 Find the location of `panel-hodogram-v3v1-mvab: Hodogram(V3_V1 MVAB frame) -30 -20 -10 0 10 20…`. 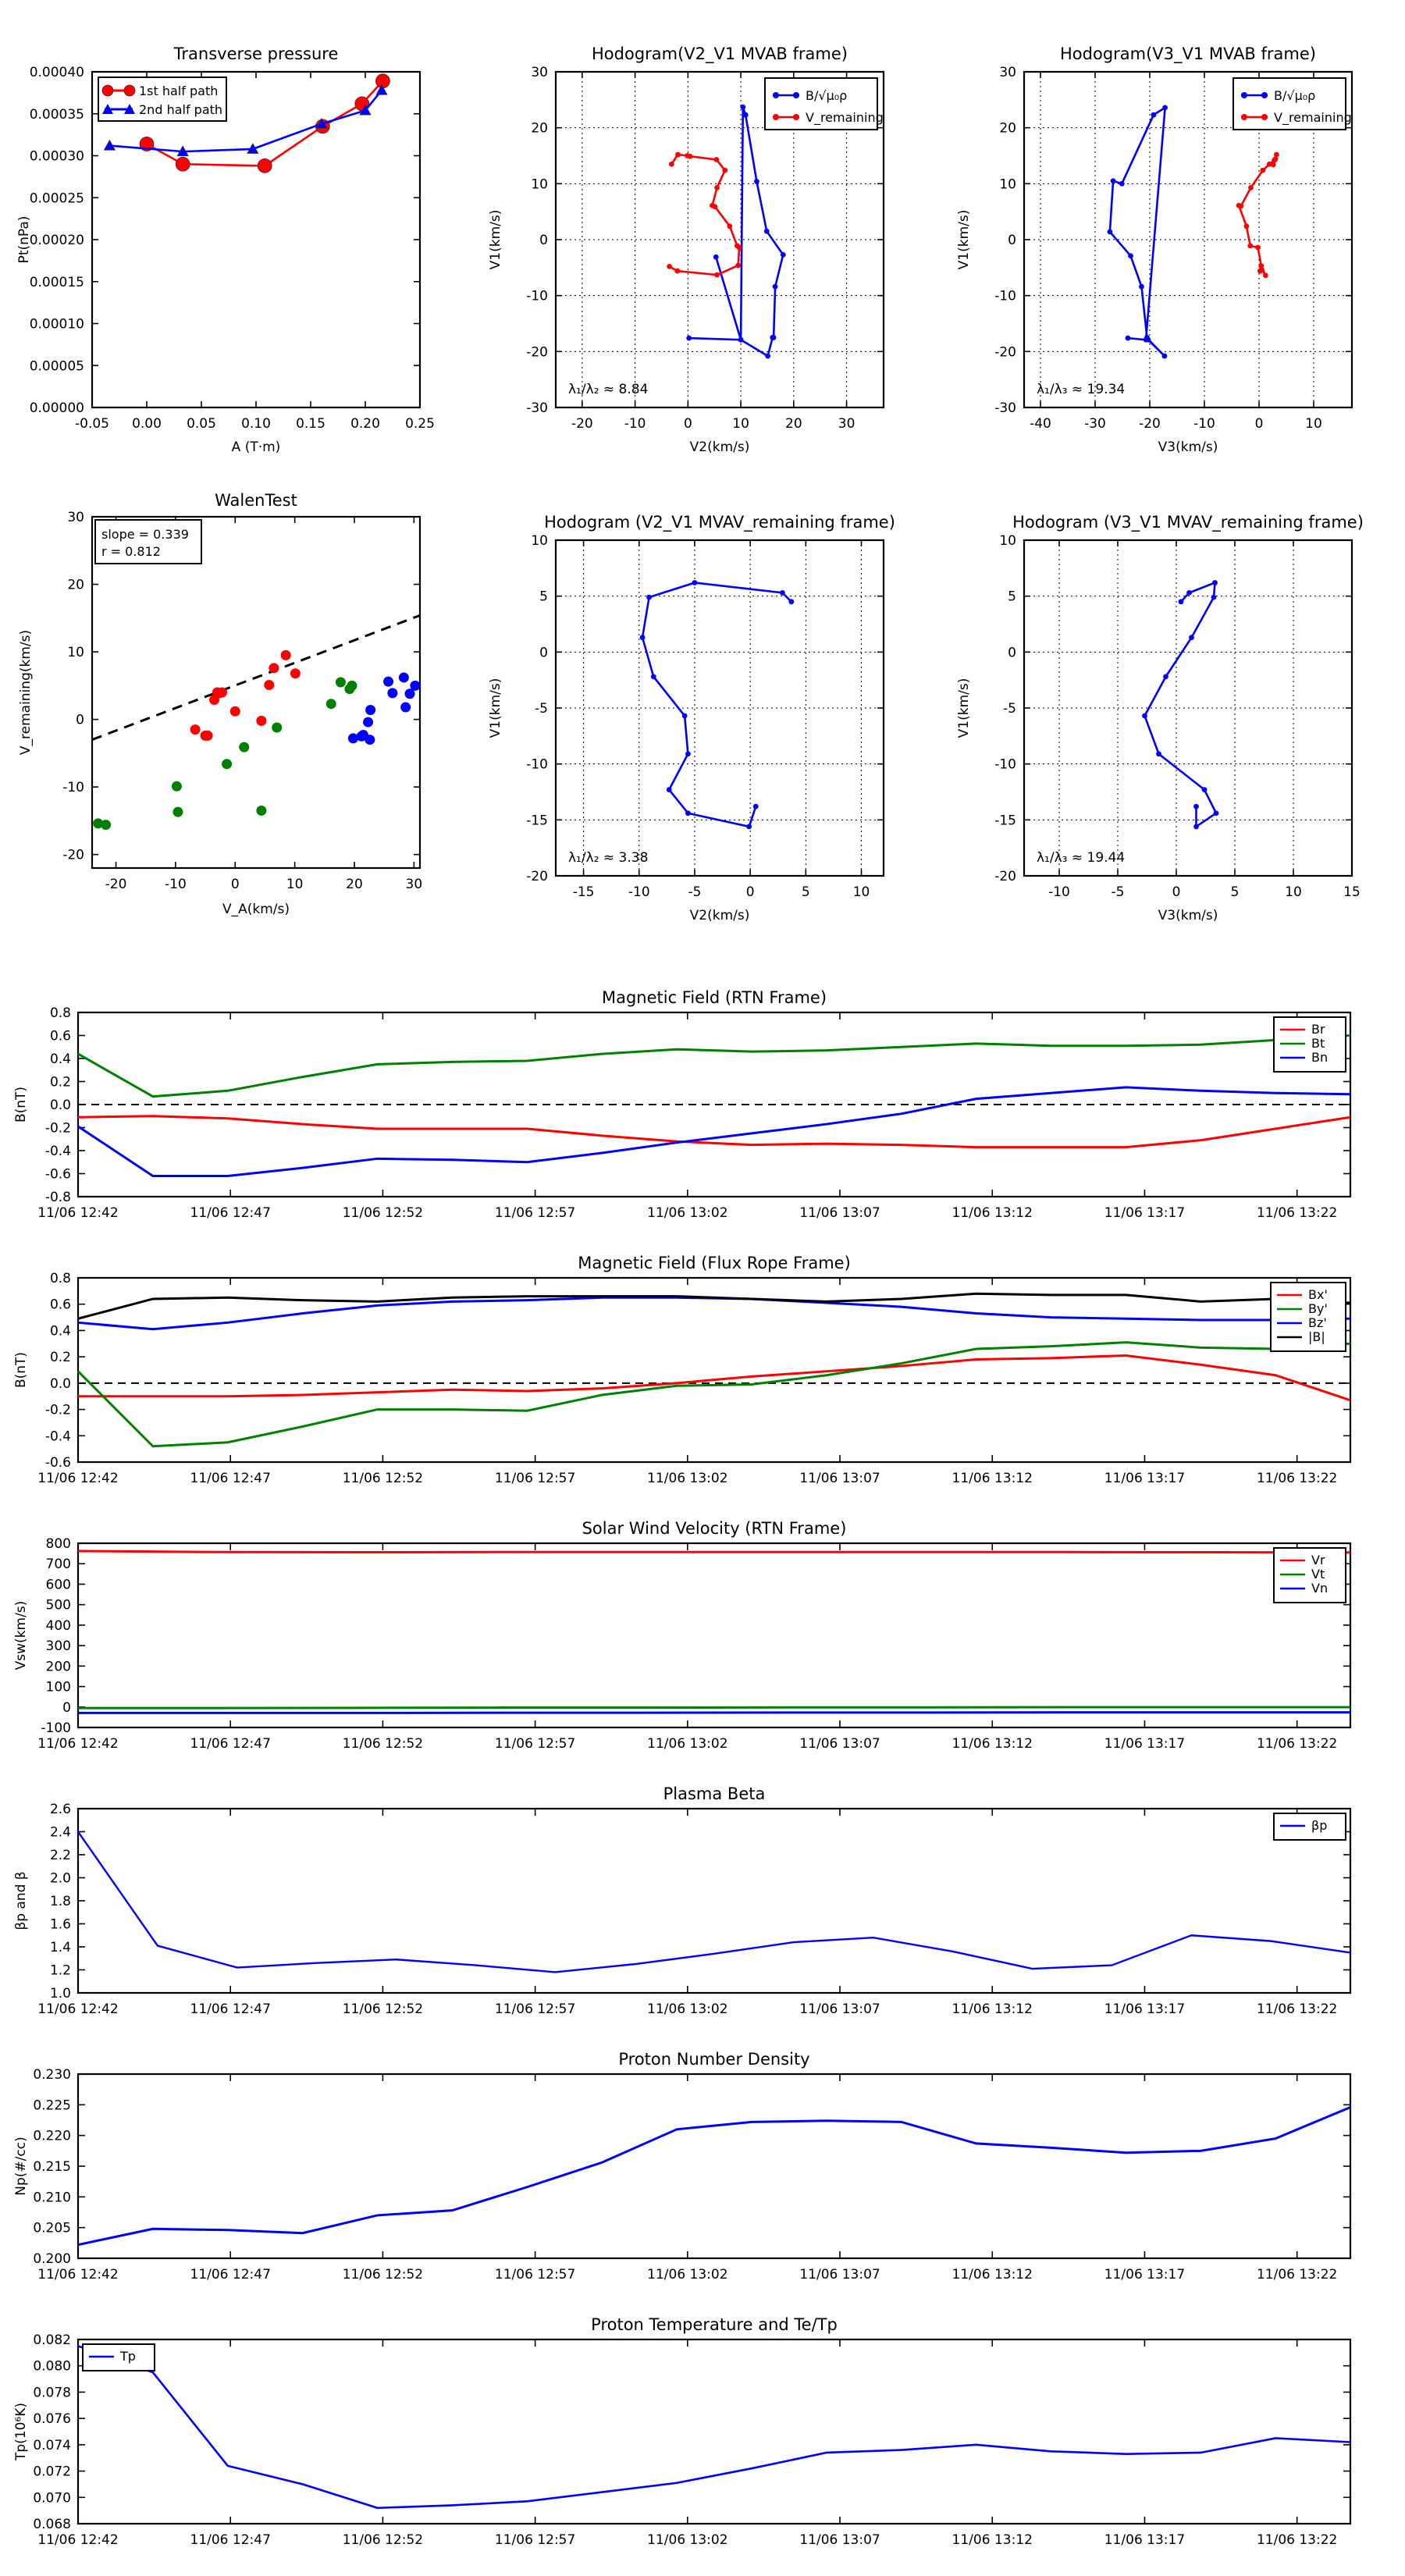

panel-hodogram-v3v1-mvab: Hodogram(V3_V1 MVAB frame) -30 -20 -10 0 10 20… is located at coordinates (1171, 234).